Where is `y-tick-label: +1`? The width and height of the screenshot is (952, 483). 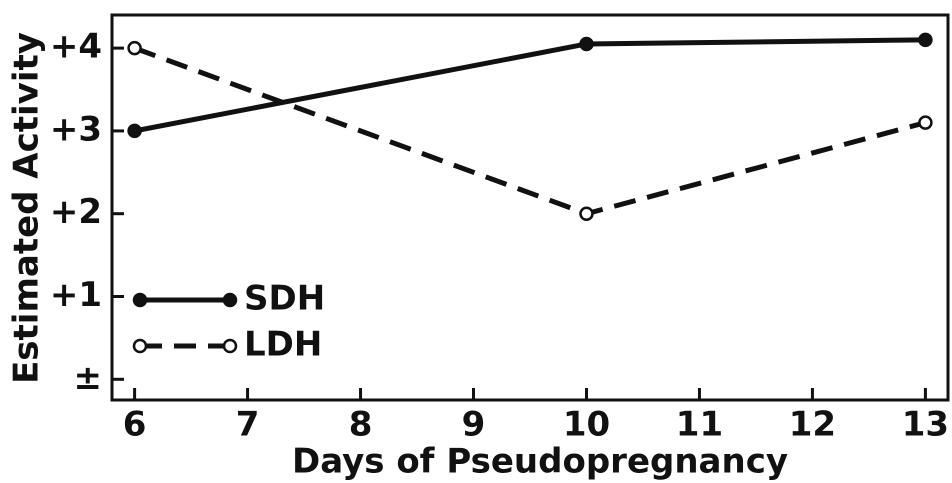
y-tick-label: +1 is located at coordinates (76, 295).